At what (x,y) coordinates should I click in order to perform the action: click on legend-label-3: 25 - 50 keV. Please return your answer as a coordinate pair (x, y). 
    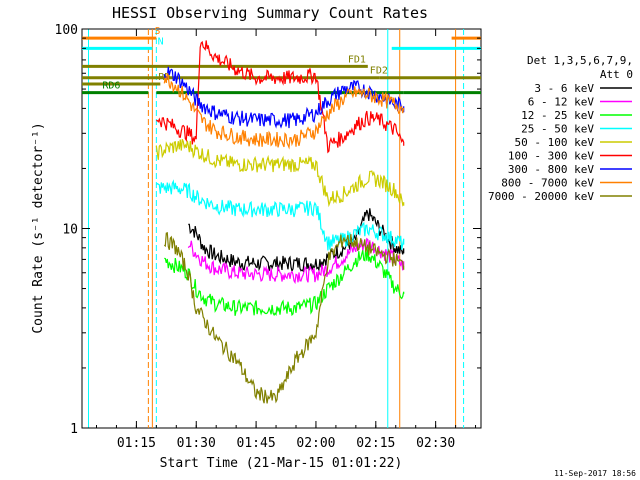
    Looking at the image, I should click on (557, 129).